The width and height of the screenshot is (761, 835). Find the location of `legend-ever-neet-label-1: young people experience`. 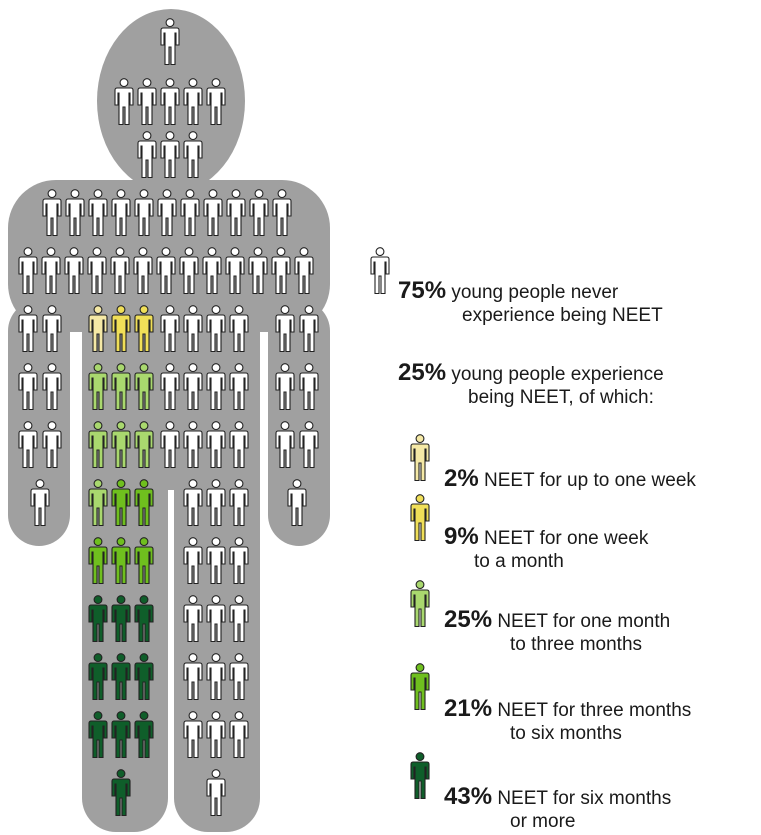

legend-ever-neet-label-1: young people experience is located at coordinates (557, 374).